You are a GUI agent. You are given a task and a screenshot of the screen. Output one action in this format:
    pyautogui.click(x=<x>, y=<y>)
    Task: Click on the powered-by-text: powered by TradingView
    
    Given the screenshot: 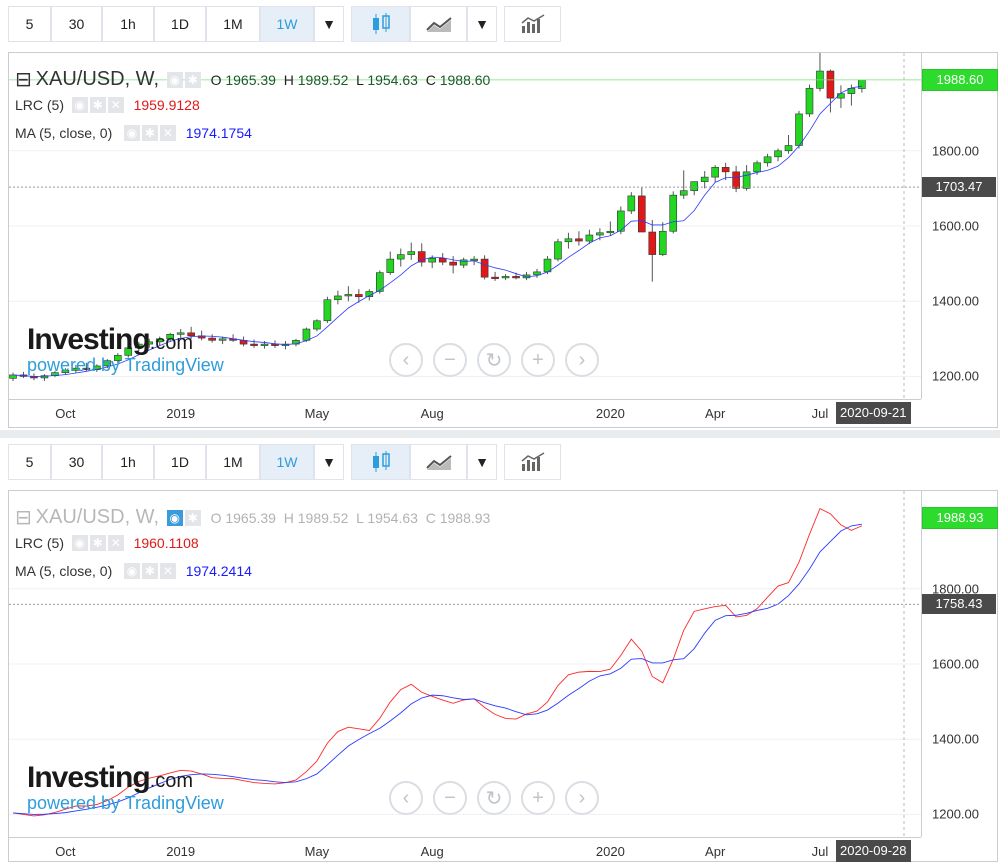 What is the action you would take?
    pyautogui.click(x=125, y=803)
    